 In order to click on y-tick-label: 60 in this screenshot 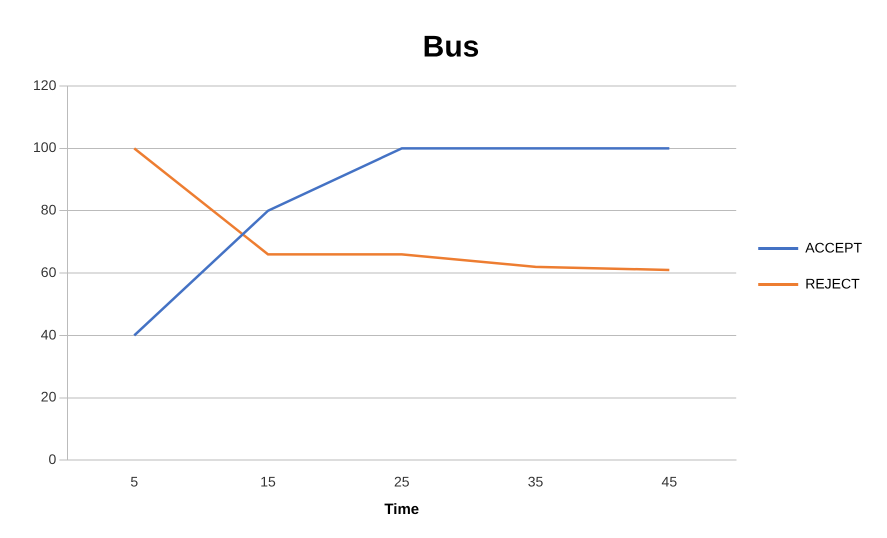, I will do `click(48, 272)`.